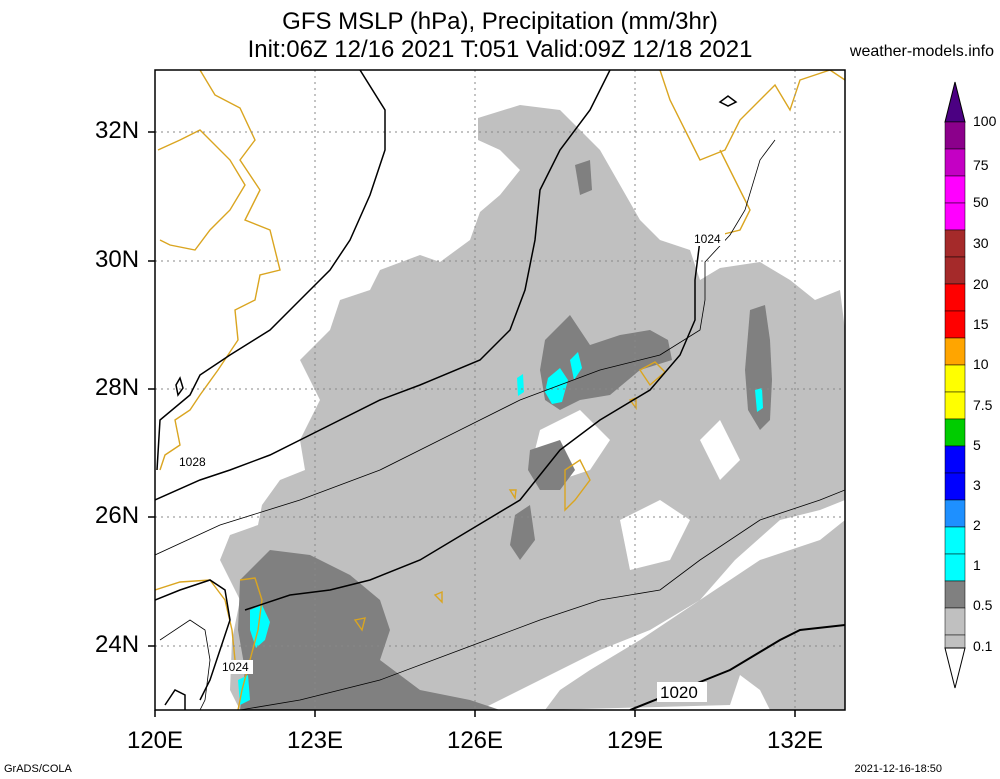 The image size is (1000, 779). Describe the element at coordinates (983, 405) in the screenshot. I see `colorbar-label: 7.5` at that location.